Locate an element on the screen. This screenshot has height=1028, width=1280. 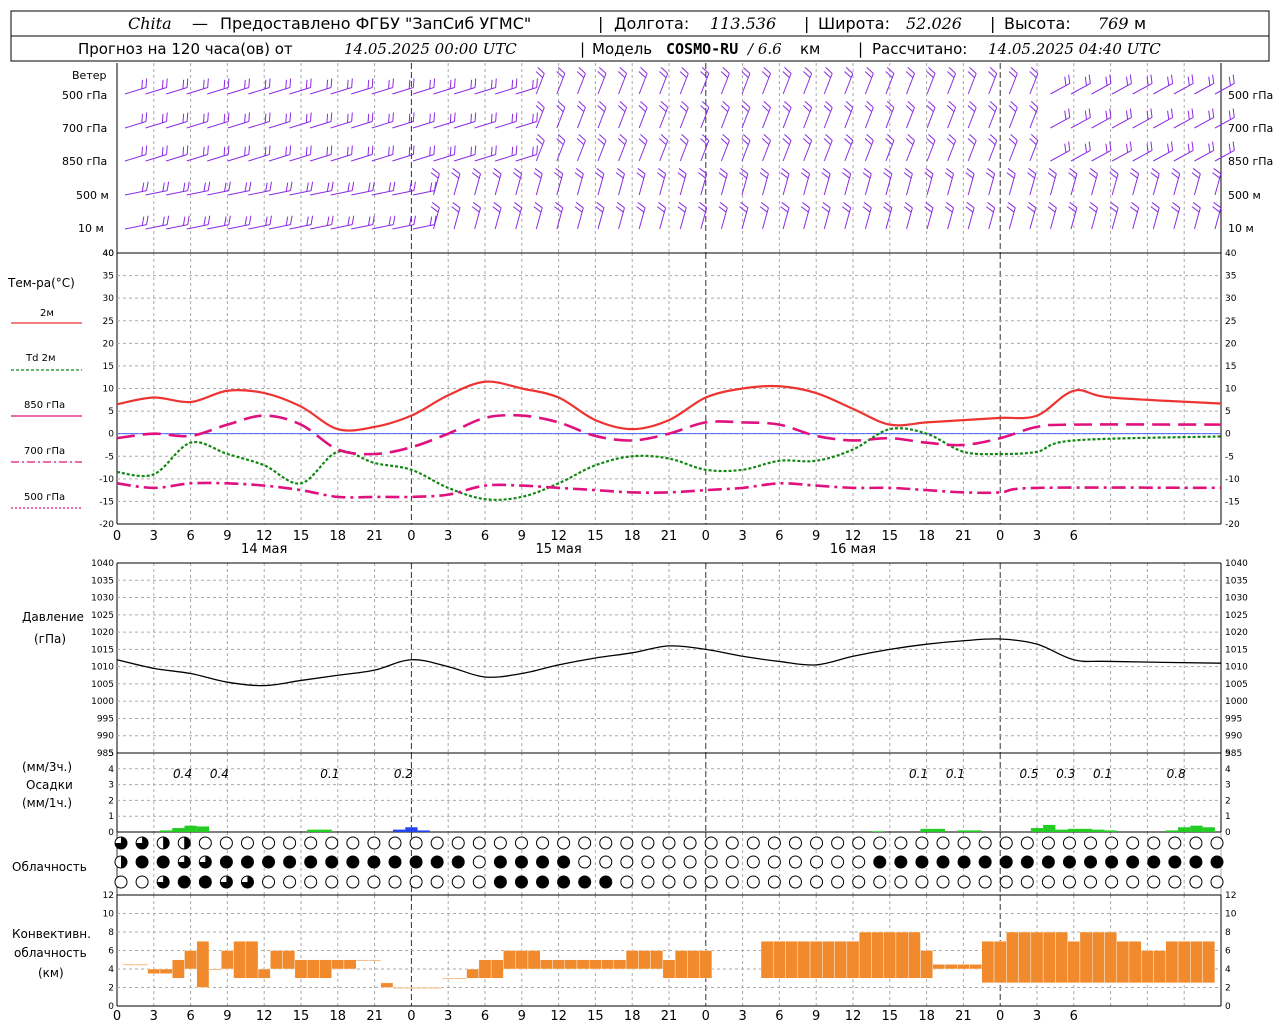
ytick-label: -15 is located at coordinates (106, 502).